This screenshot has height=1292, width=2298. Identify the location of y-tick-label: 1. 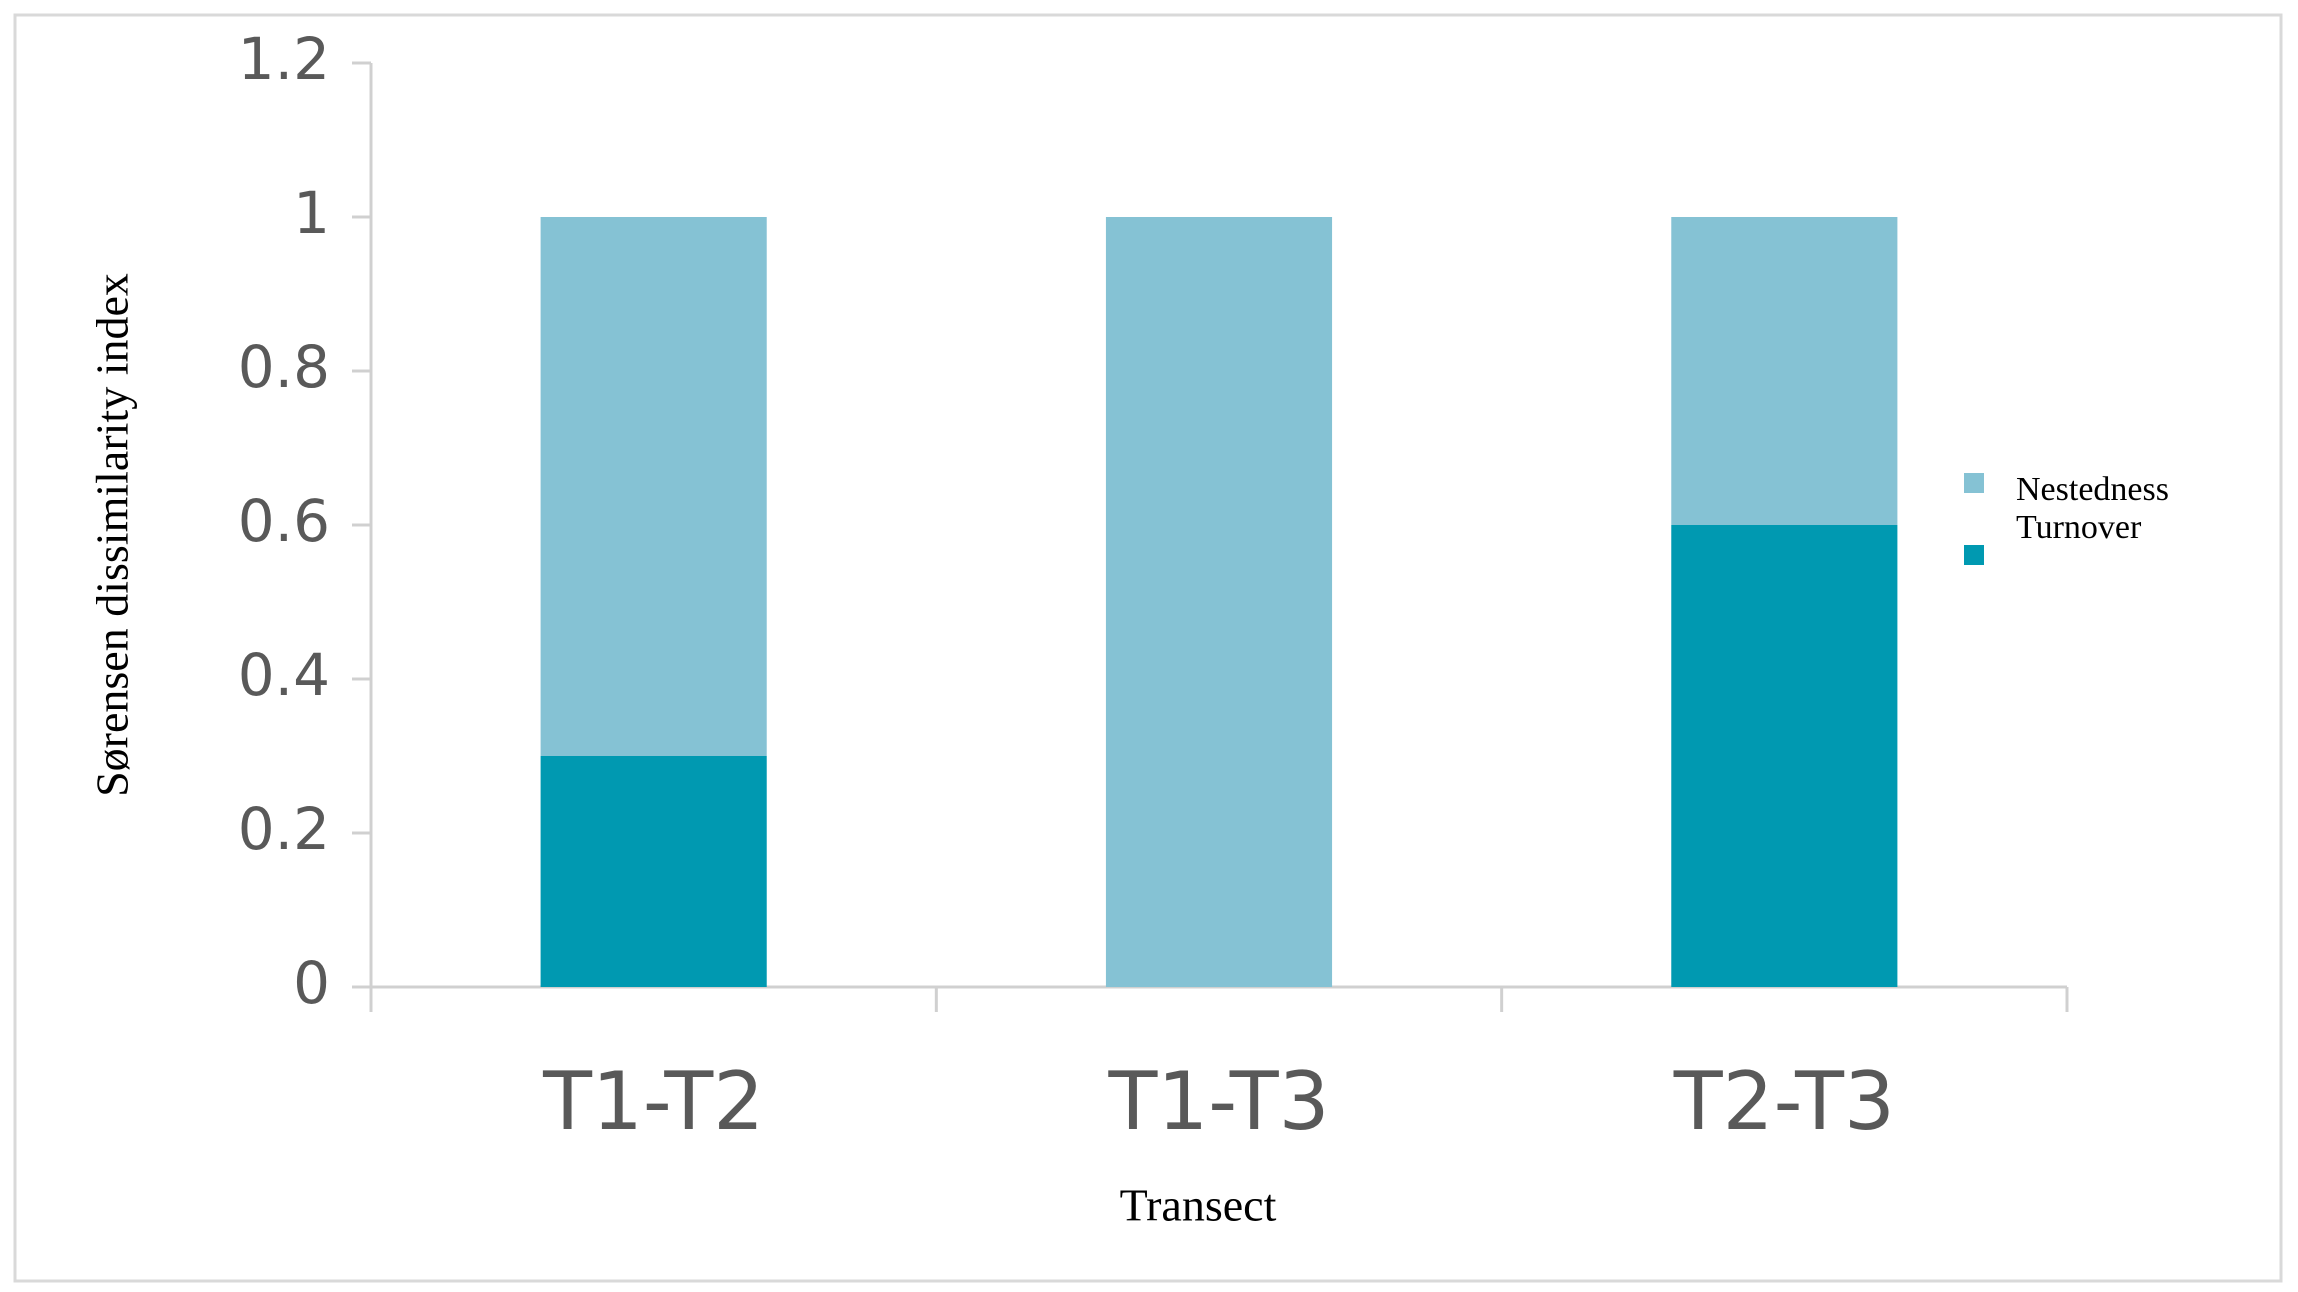
(311, 213).